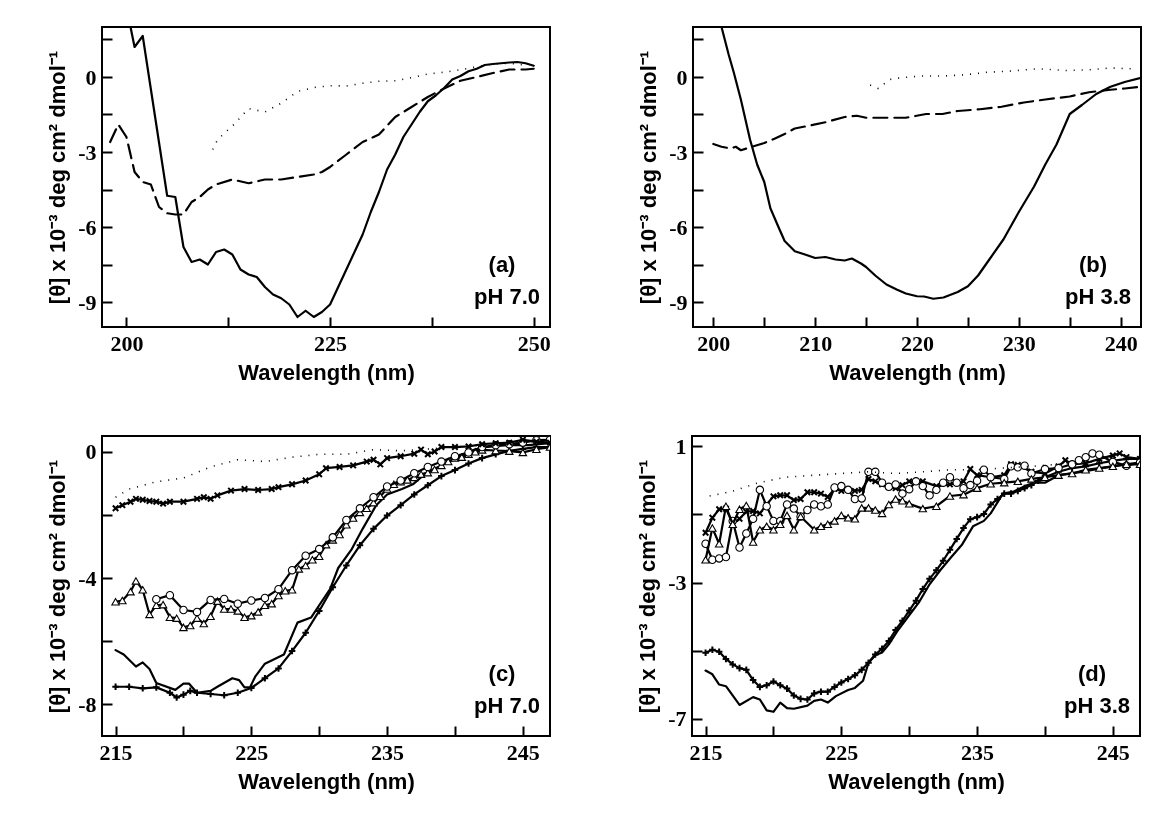 The width and height of the screenshot is (1152, 830). I want to click on x-tick-label: 210, so click(816, 343).